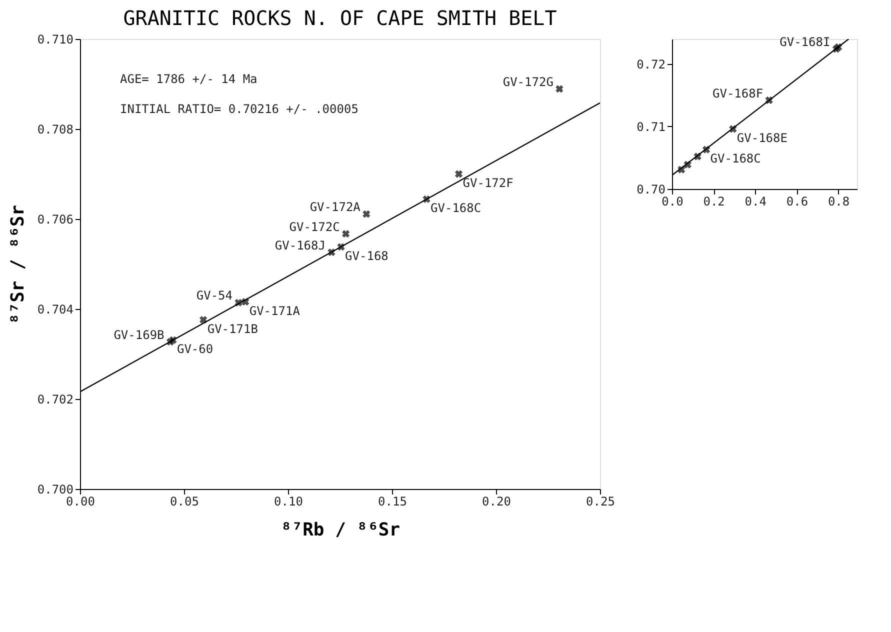  What do you see at coordinates (314, 227) in the screenshot?
I see `annotation: GV-172C` at bounding box center [314, 227].